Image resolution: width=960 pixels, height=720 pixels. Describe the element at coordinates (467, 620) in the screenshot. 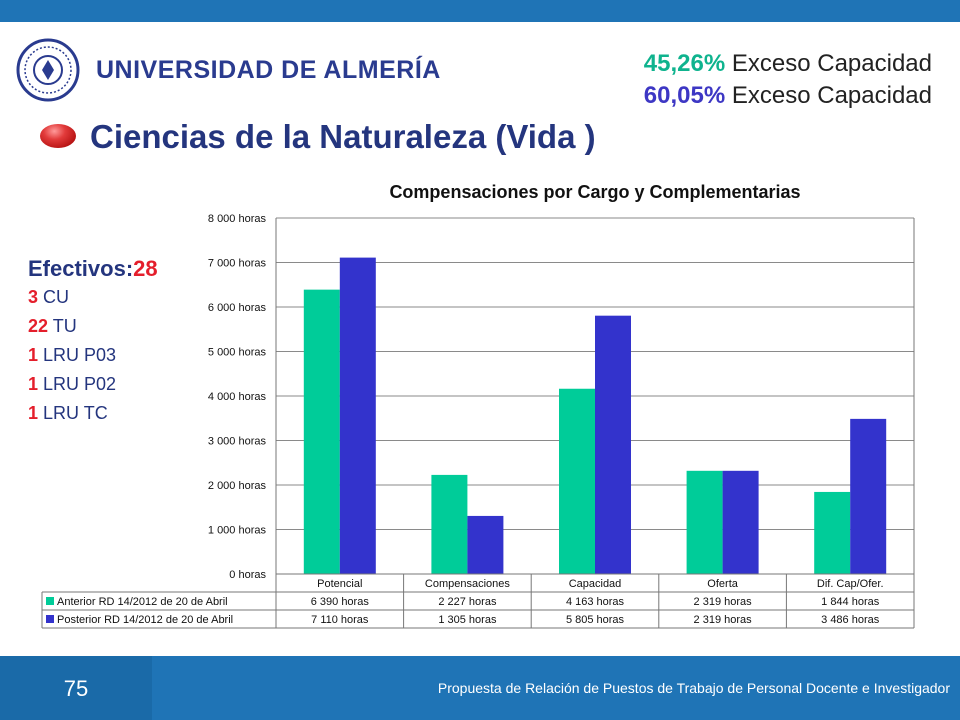

I see `data-label: 1 305 horas` at that location.